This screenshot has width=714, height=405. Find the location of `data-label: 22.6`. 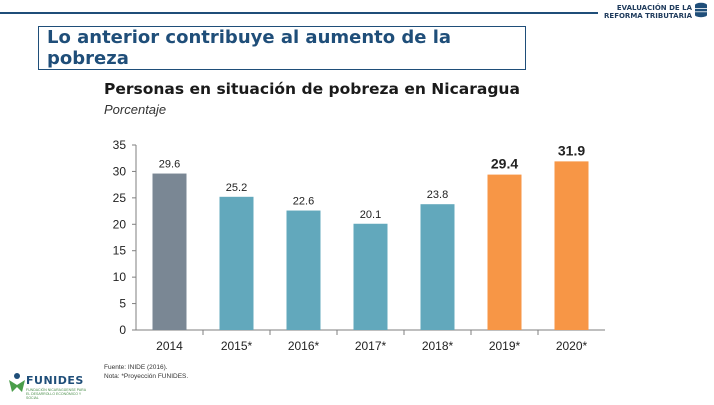

data-label: 22.6 is located at coordinates (303, 202).